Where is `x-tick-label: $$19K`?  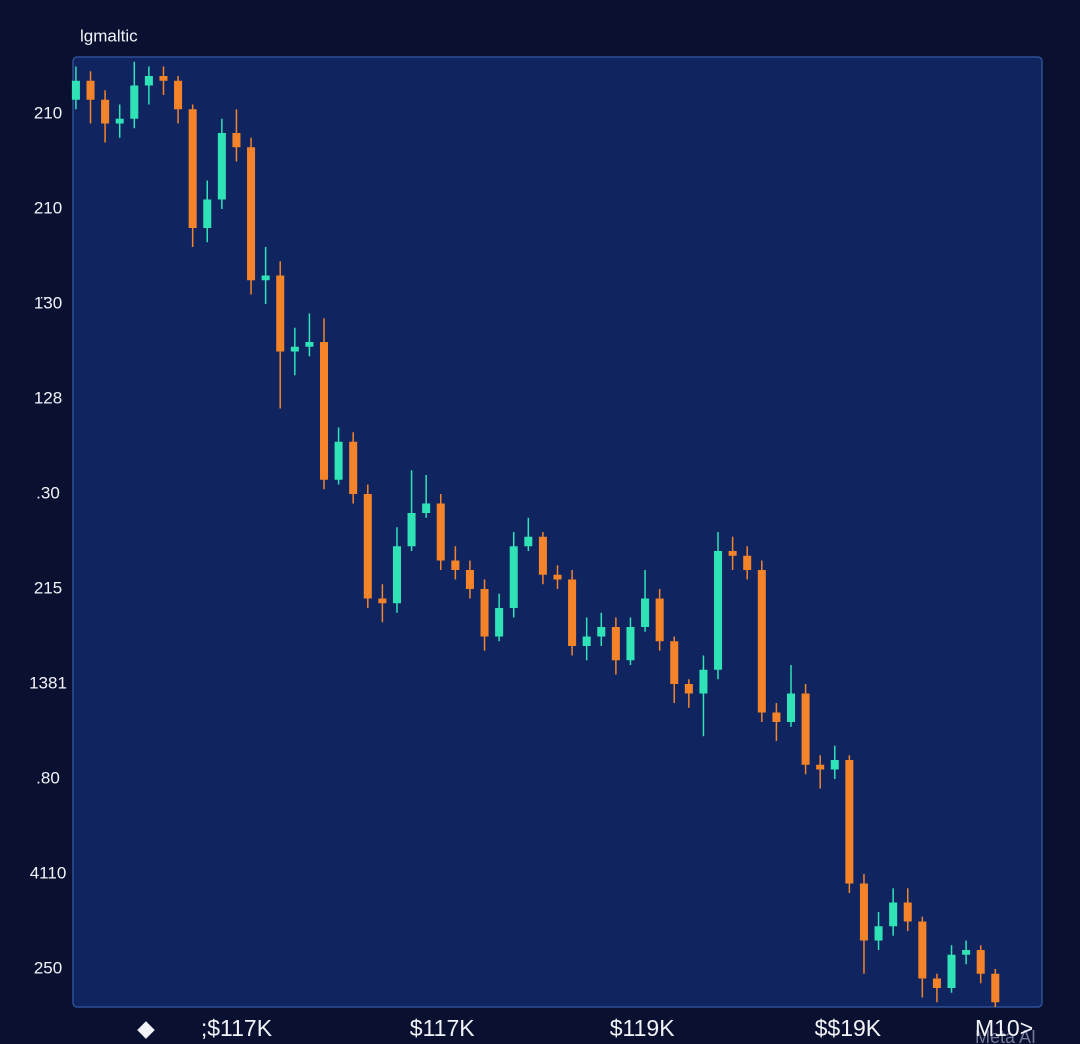 x-tick-label: $$19K is located at coordinates (848, 1028).